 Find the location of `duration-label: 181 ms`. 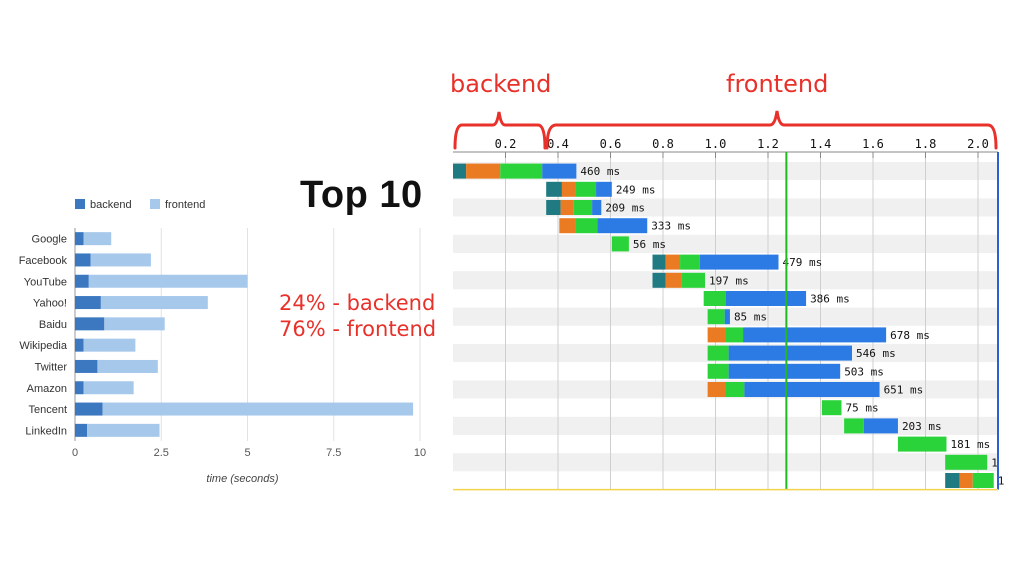

duration-label: 181 ms is located at coordinates (971, 444).